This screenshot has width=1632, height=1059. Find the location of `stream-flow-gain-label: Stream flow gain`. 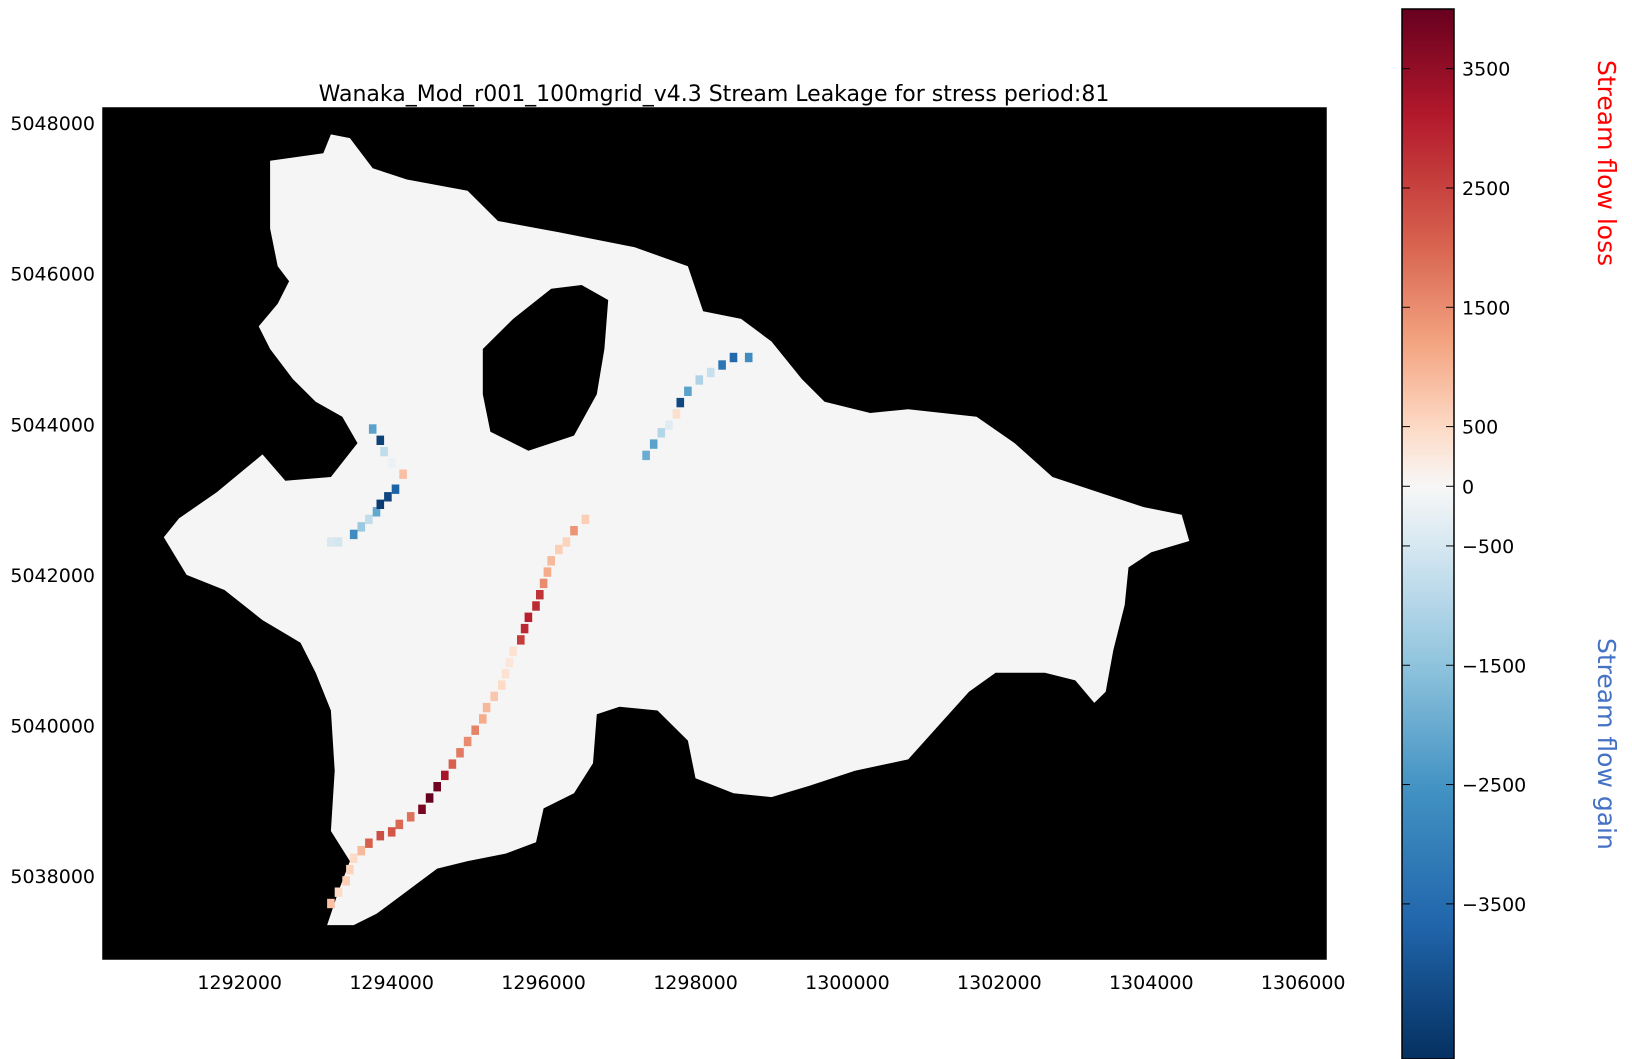

stream-flow-gain-label: Stream flow gain is located at coordinates (1606, 744).